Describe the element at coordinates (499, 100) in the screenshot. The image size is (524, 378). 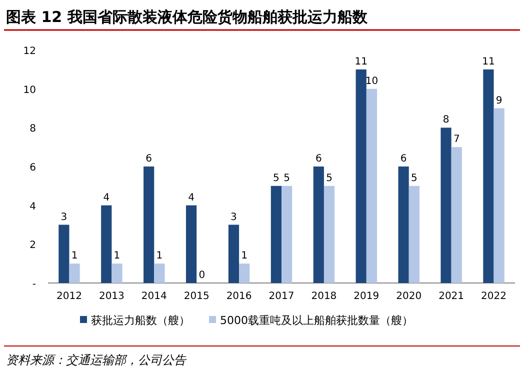
I see `data-label: 9` at that location.